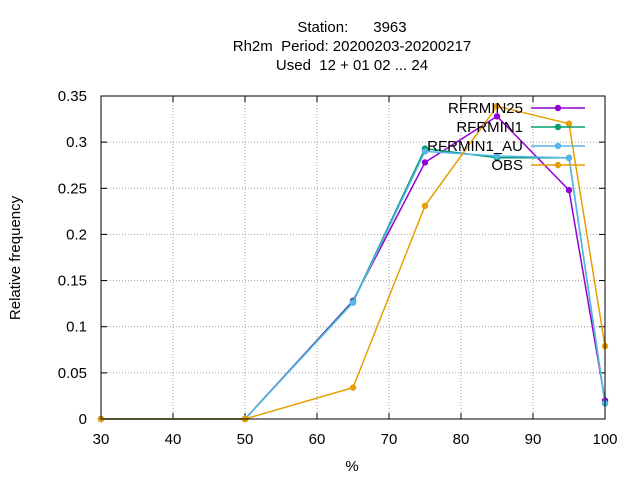  What do you see at coordinates (558, 127) in the screenshot?
I see `legend-marker-rfrmin1` at bounding box center [558, 127].